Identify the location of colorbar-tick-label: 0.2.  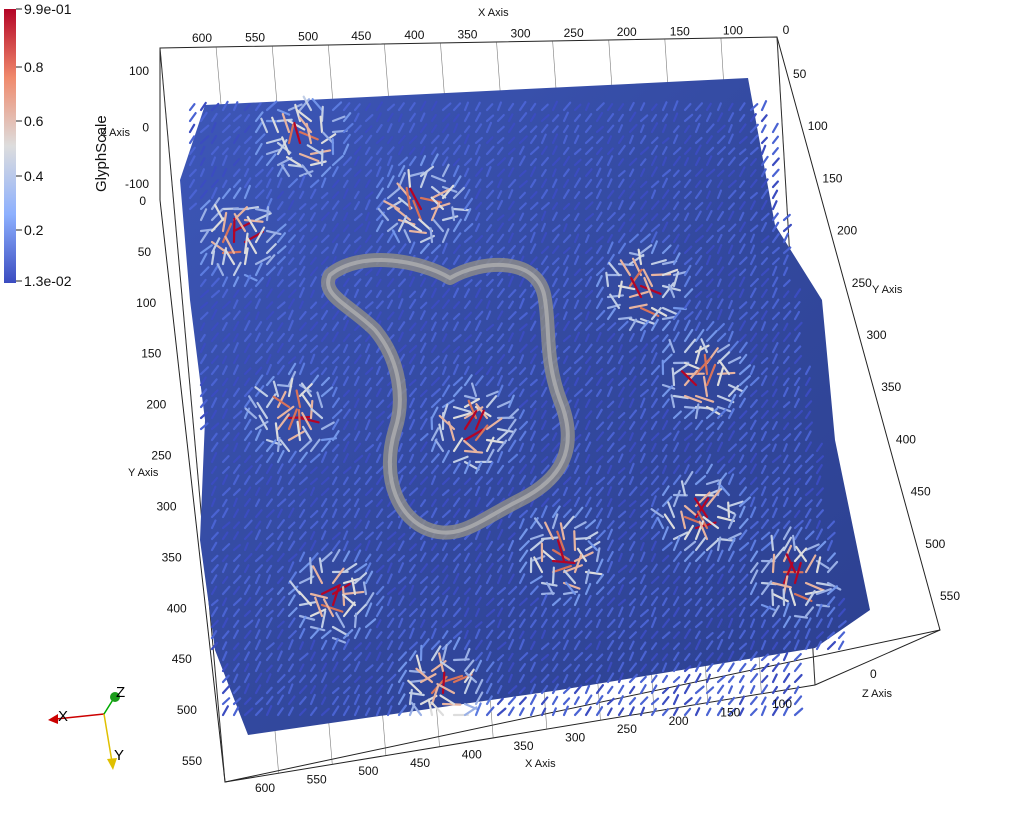
(34, 230).